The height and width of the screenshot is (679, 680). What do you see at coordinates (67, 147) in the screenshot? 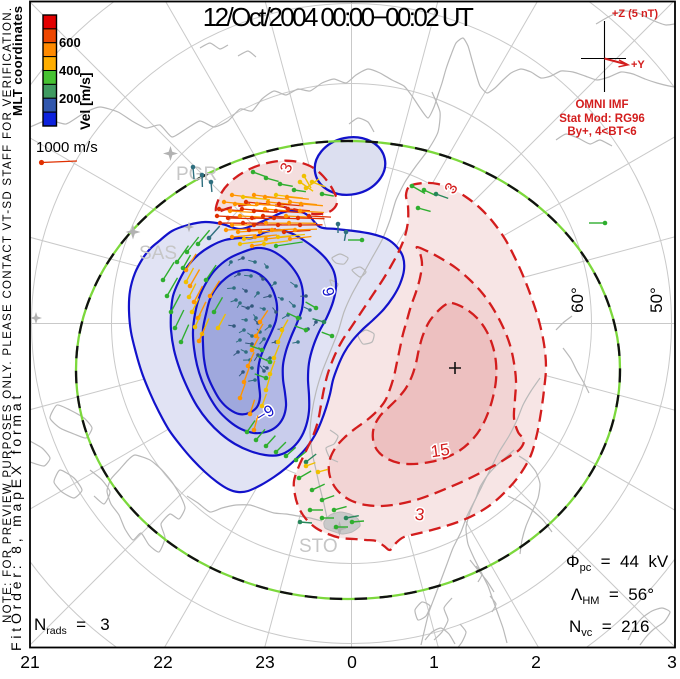
I see `svg-text: 1000 m/s` at bounding box center [67, 147].